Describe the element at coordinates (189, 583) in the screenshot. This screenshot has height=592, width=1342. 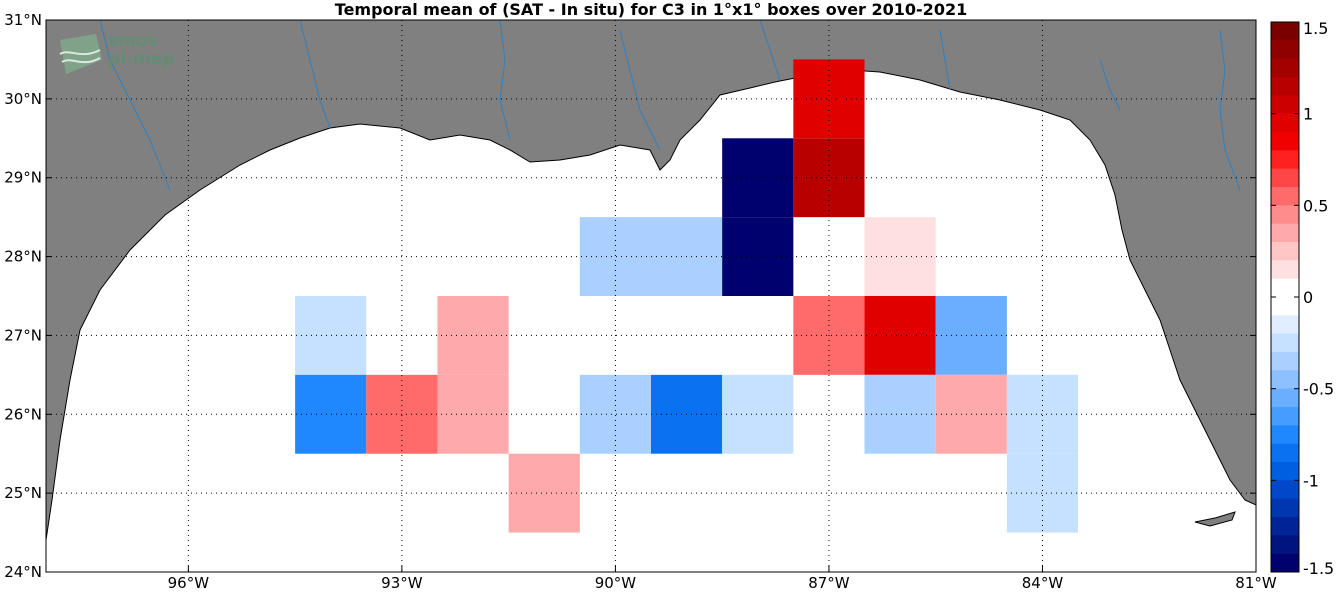
I see `x-tick-label: 96°W` at that location.